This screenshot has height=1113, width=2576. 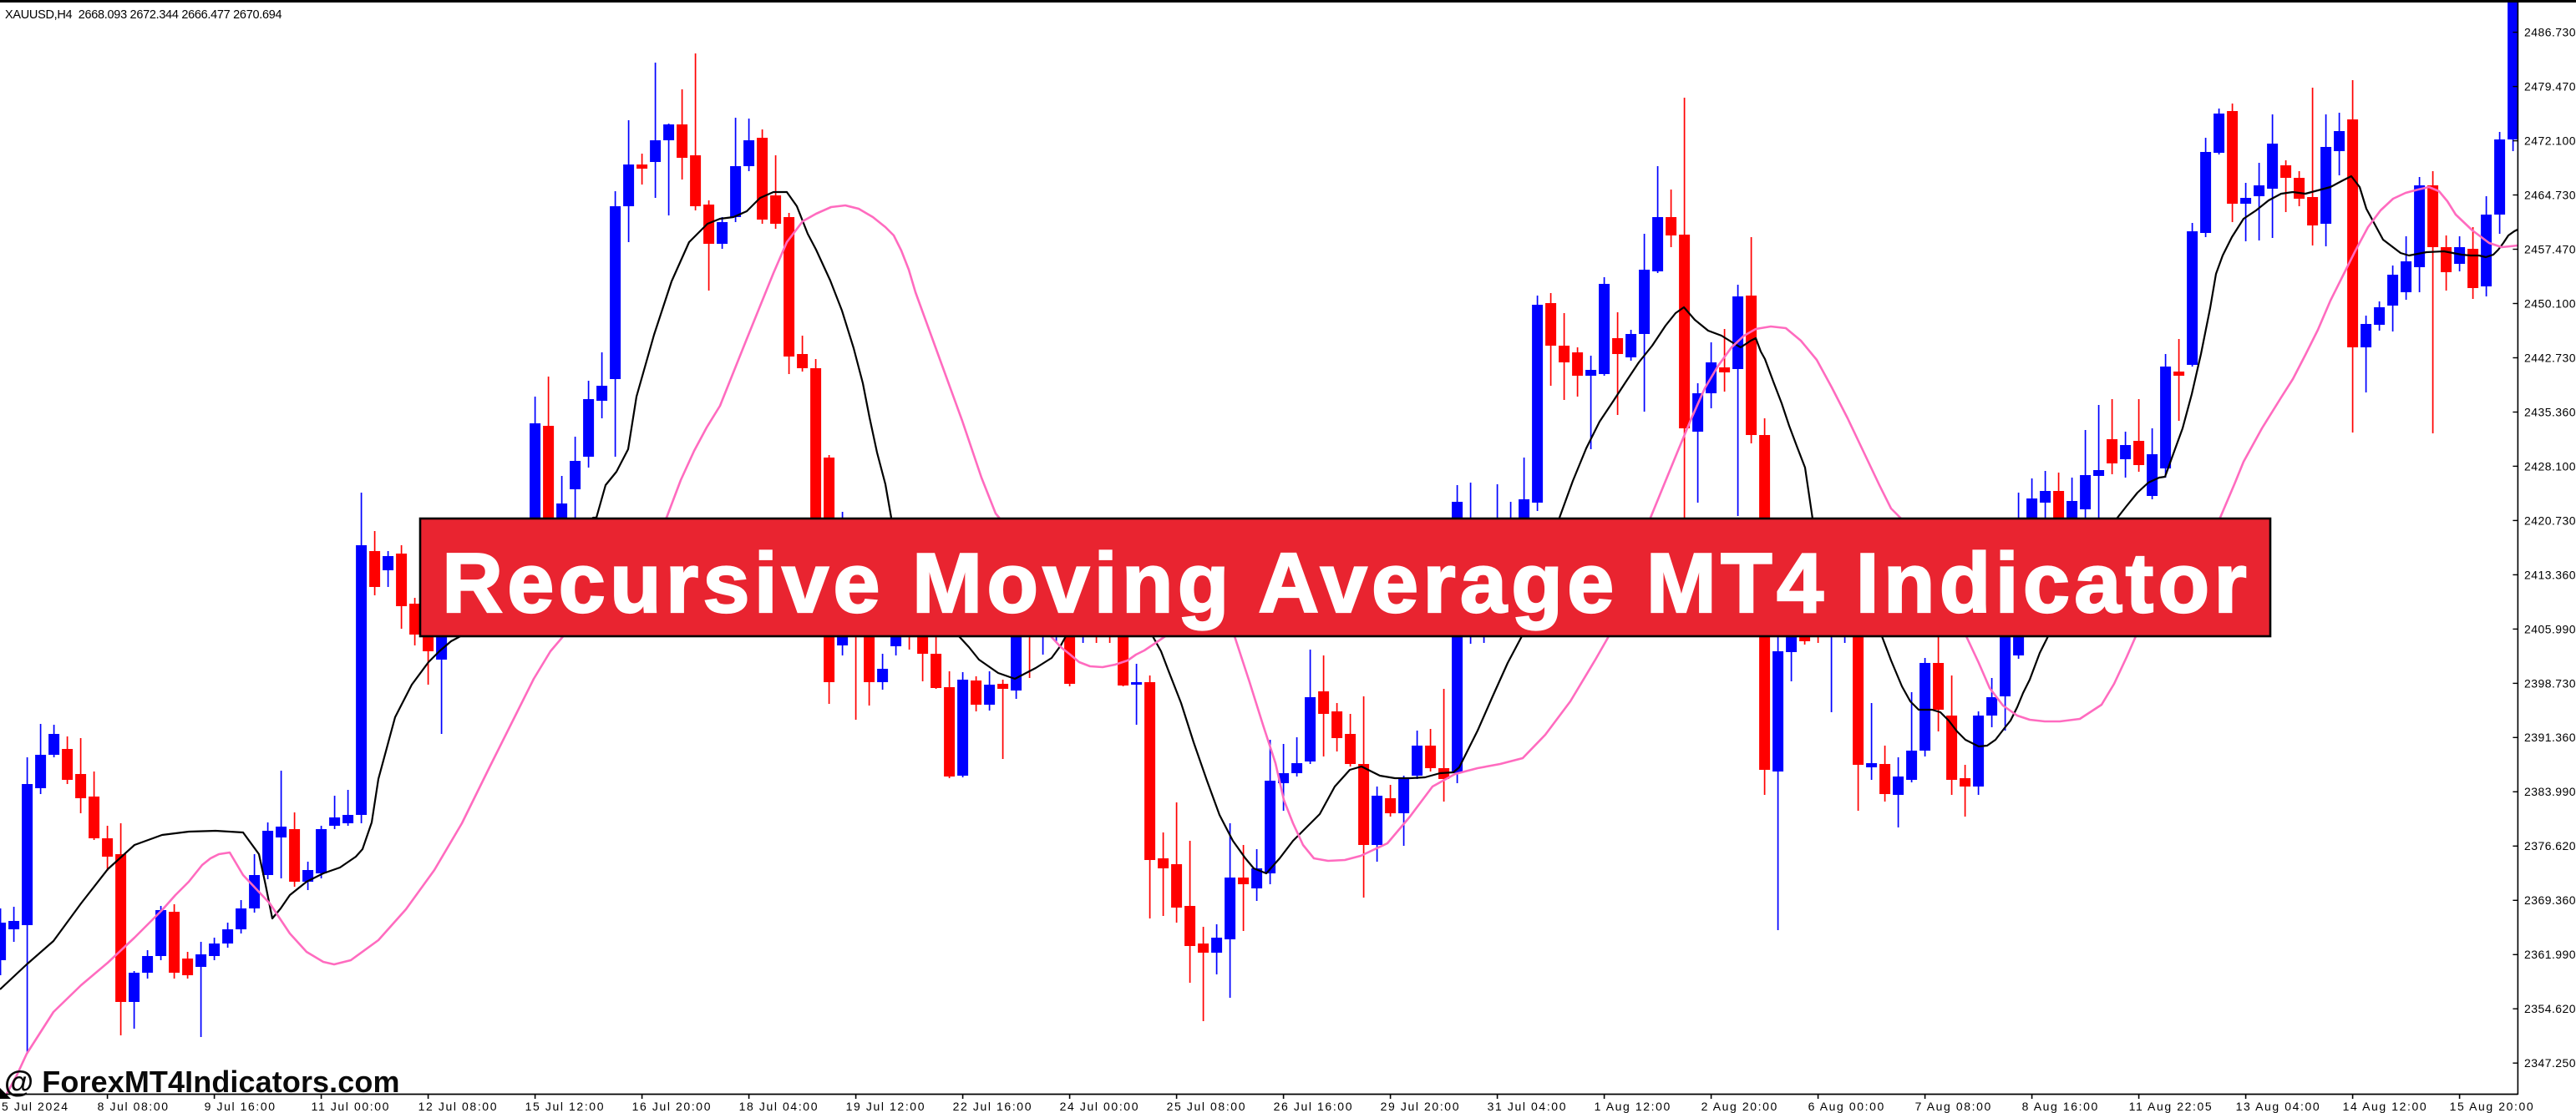 What do you see at coordinates (2550, 1008) in the screenshot?
I see `svg-text: 2354.620` at bounding box center [2550, 1008].